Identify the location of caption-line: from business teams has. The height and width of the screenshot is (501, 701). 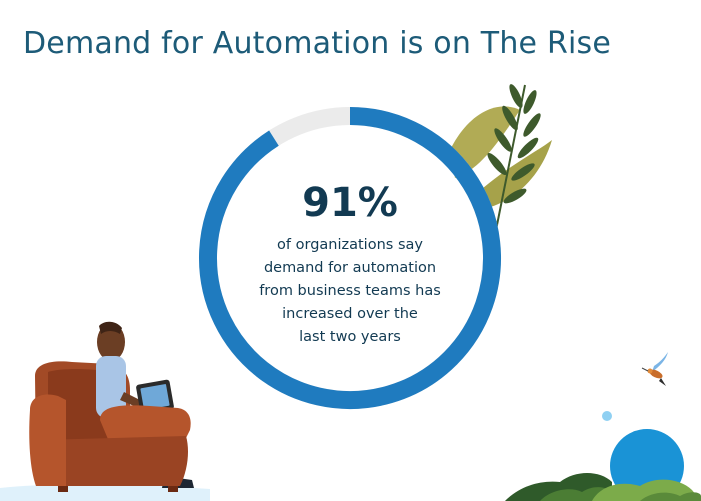
(350, 291).